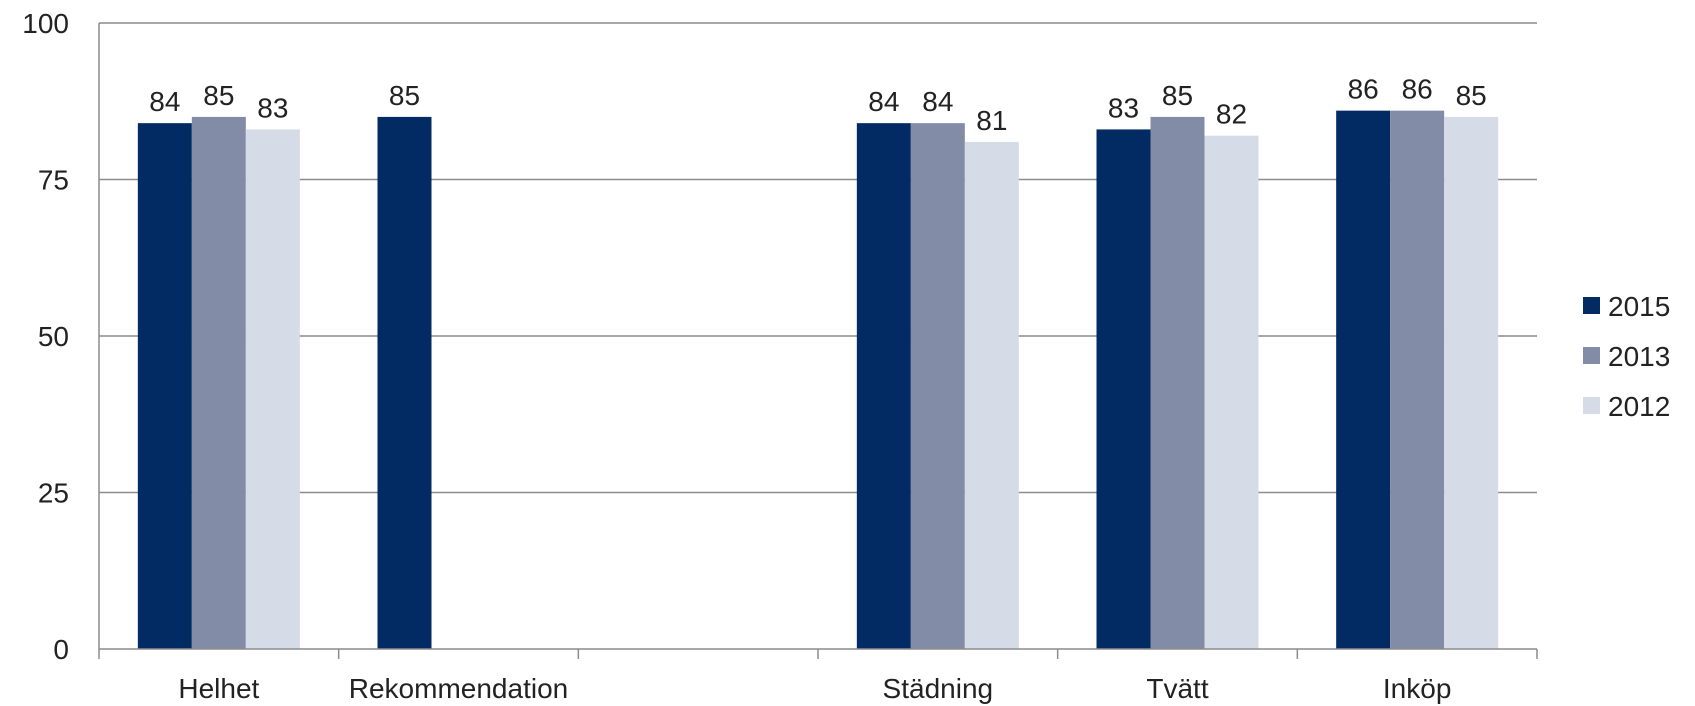  I want to click on legend-label: 2012, so click(1639, 406).